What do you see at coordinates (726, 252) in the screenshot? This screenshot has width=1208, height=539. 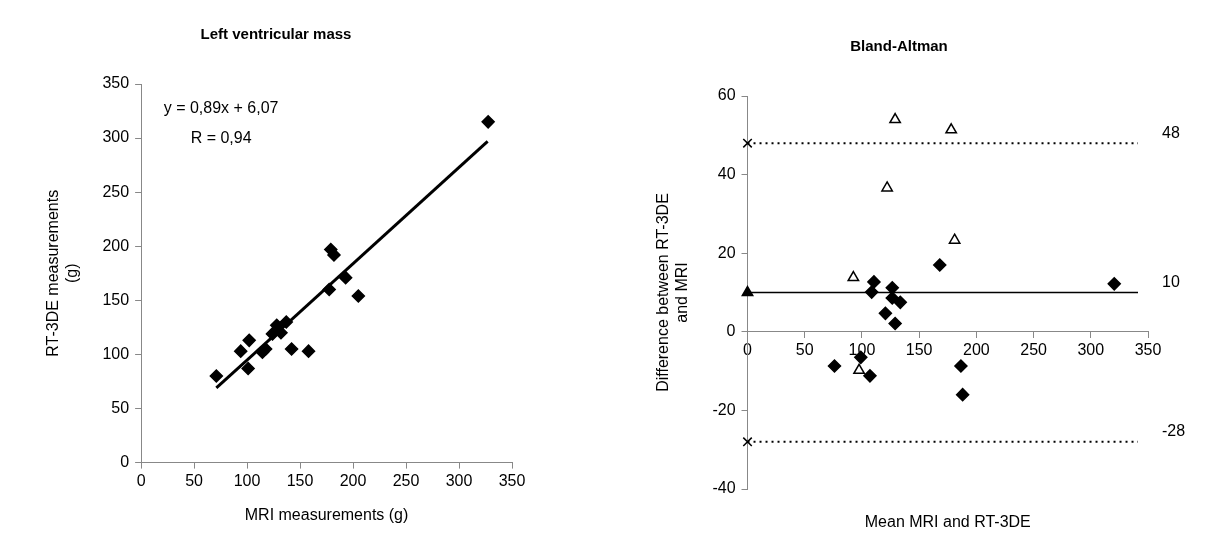 I see `y-tick-label: 20` at bounding box center [726, 252].